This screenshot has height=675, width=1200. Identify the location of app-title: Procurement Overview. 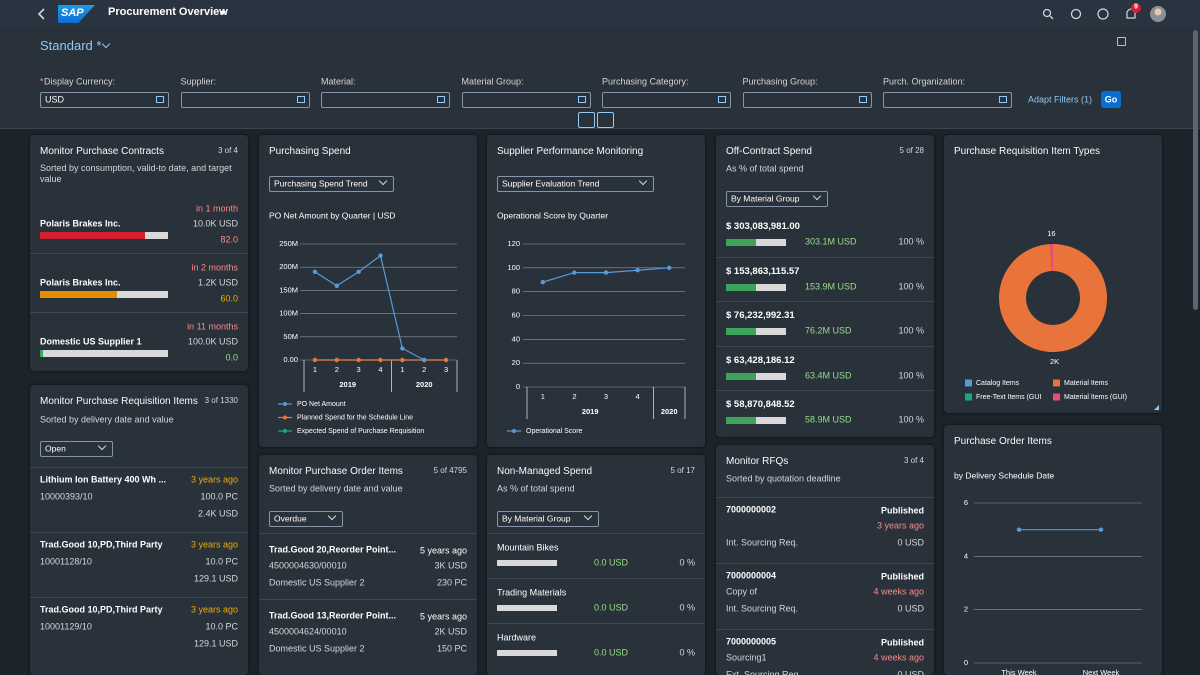
(168, 12).